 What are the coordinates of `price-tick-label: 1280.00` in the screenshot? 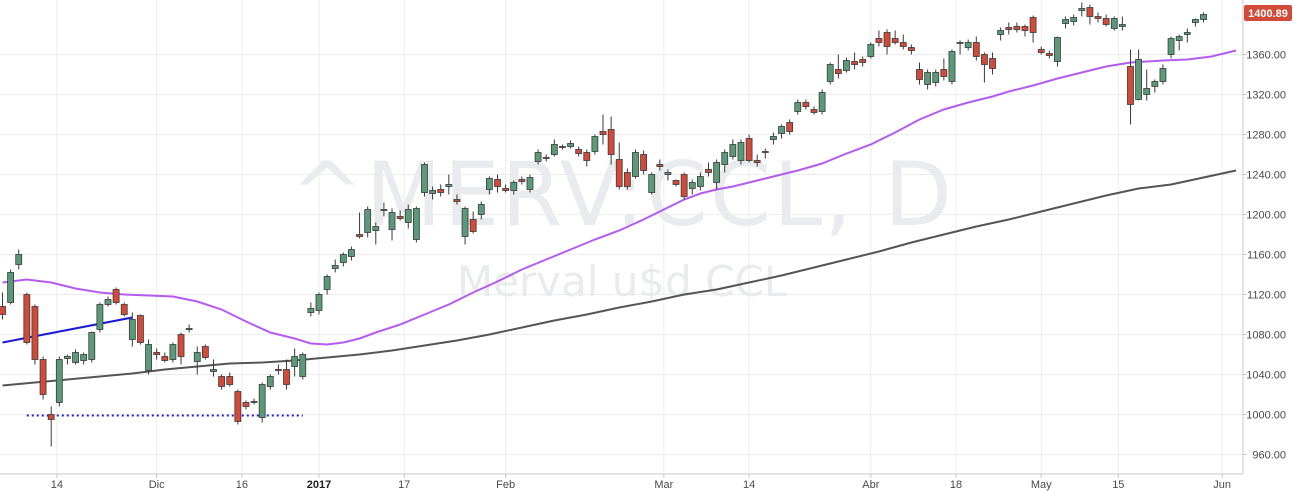 It's located at (1266, 136).